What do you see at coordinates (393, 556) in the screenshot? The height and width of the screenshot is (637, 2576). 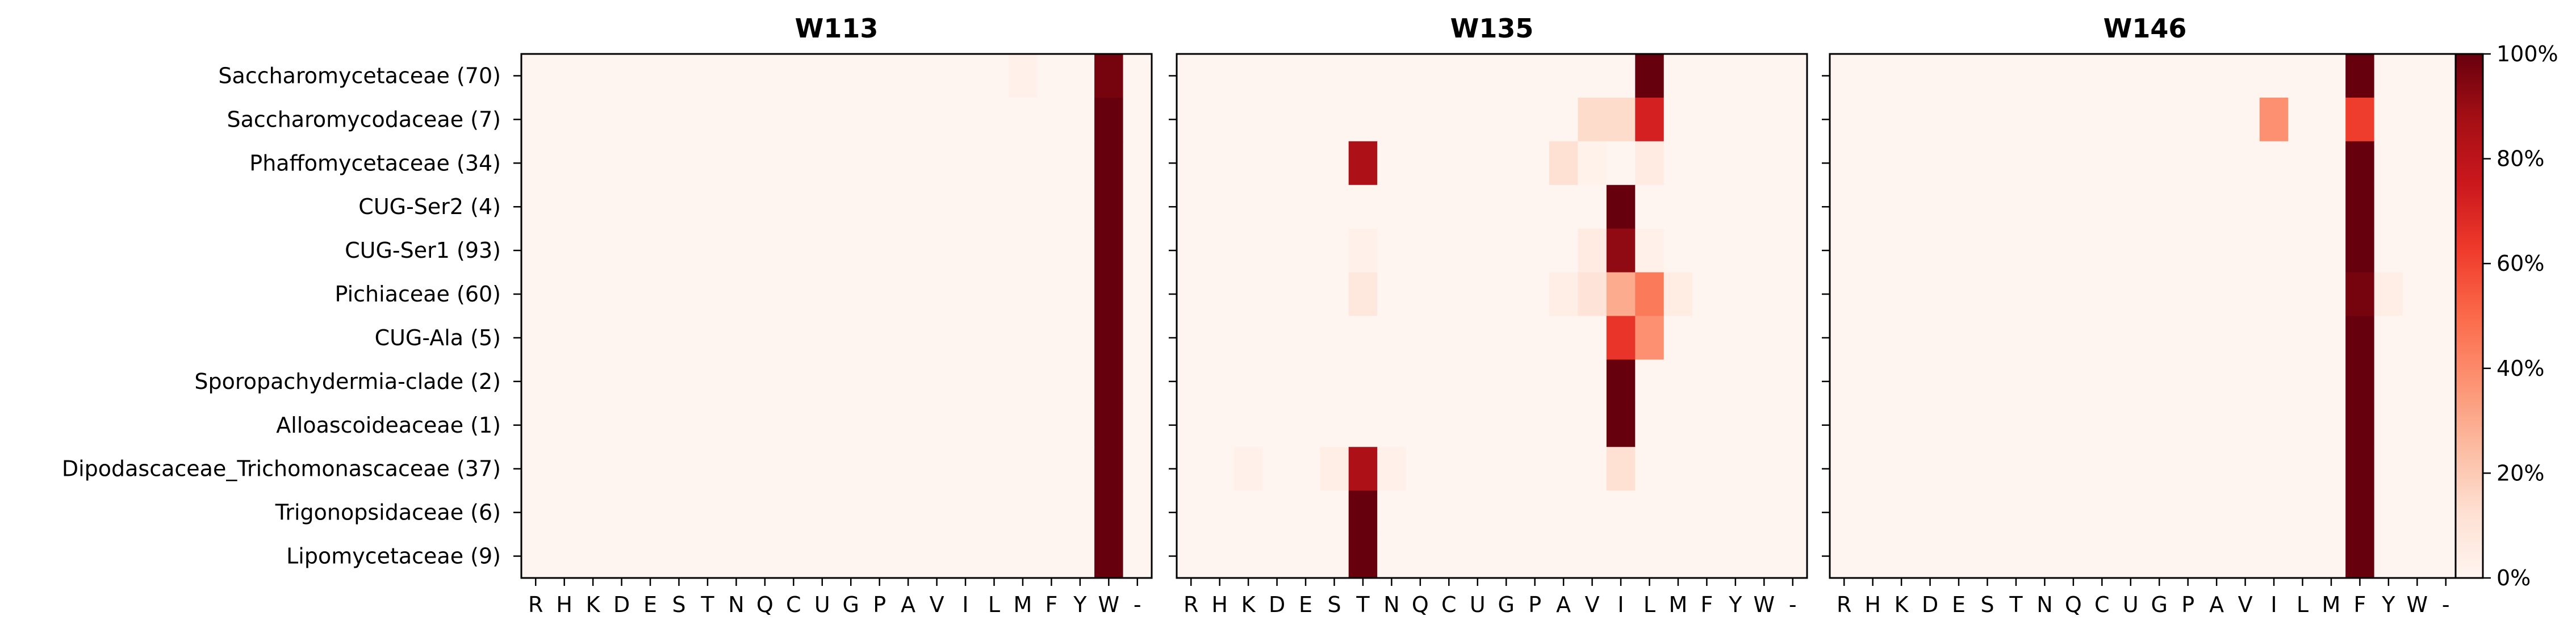 I see `y-tick-label: Lipomycetaceae (9)` at bounding box center [393, 556].